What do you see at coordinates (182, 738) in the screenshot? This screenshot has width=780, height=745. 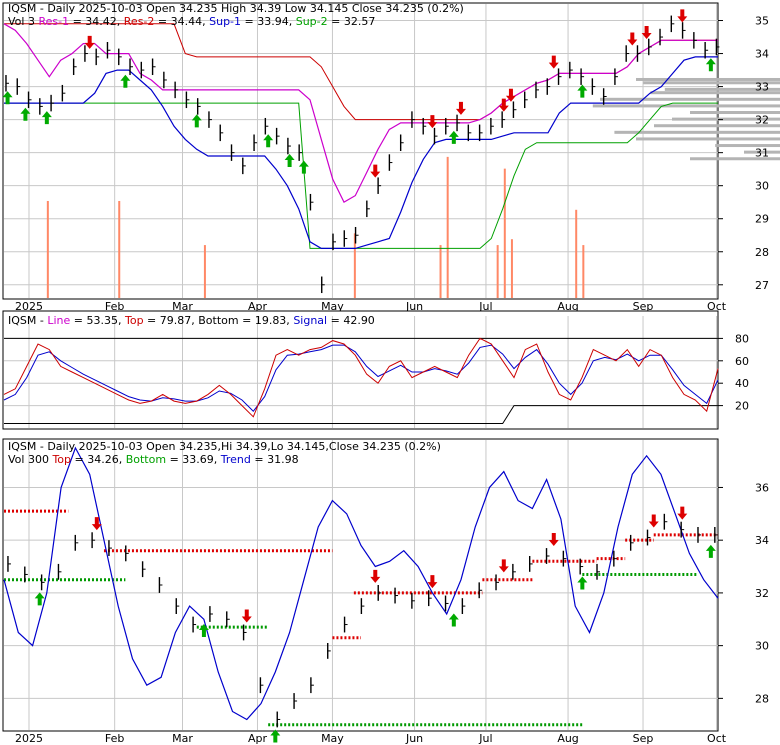 I see `trend-x-tick-label: Mar` at bounding box center [182, 738].